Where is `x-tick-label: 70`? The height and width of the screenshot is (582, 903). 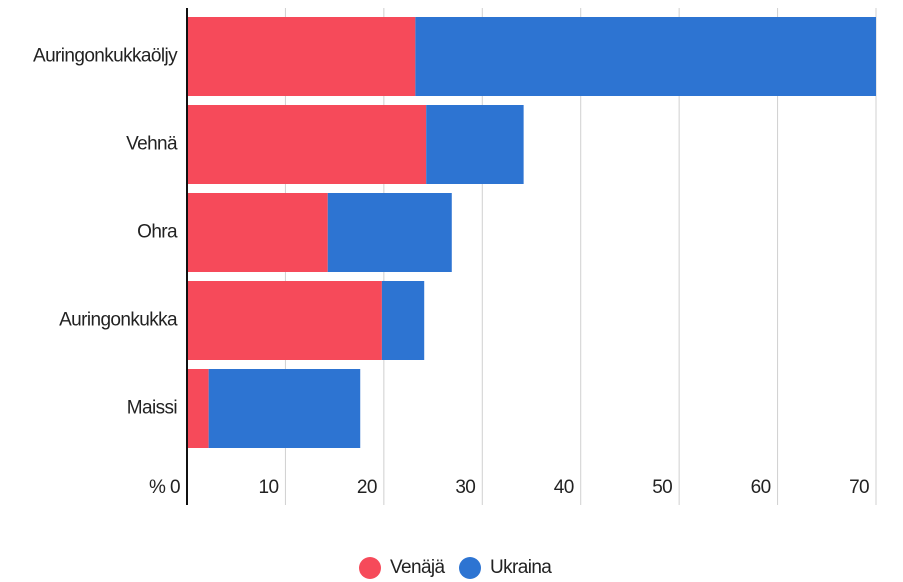
x-tick-label: 70 is located at coordinates (859, 487).